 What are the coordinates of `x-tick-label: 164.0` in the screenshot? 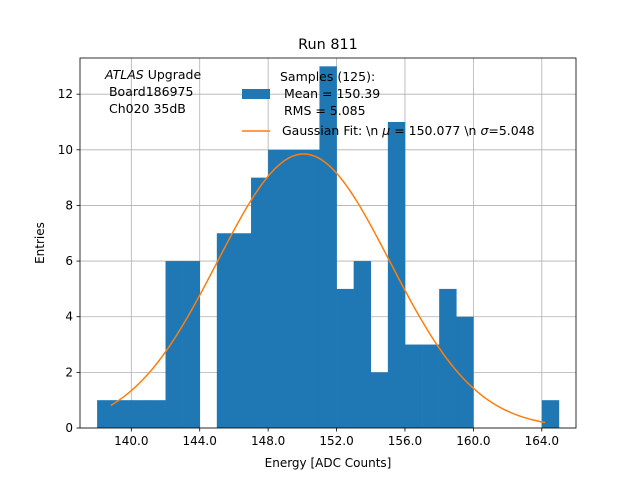 It's located at (542, 441).